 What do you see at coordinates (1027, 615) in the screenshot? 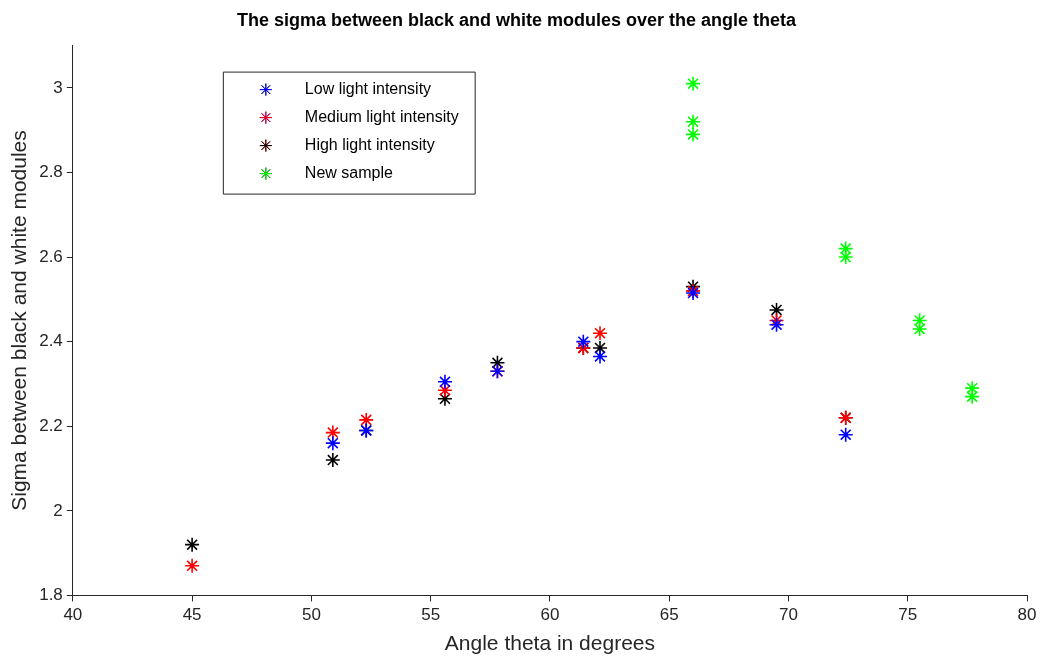
I see `x-tick-label: 80` at bounding box center [1027, 615].